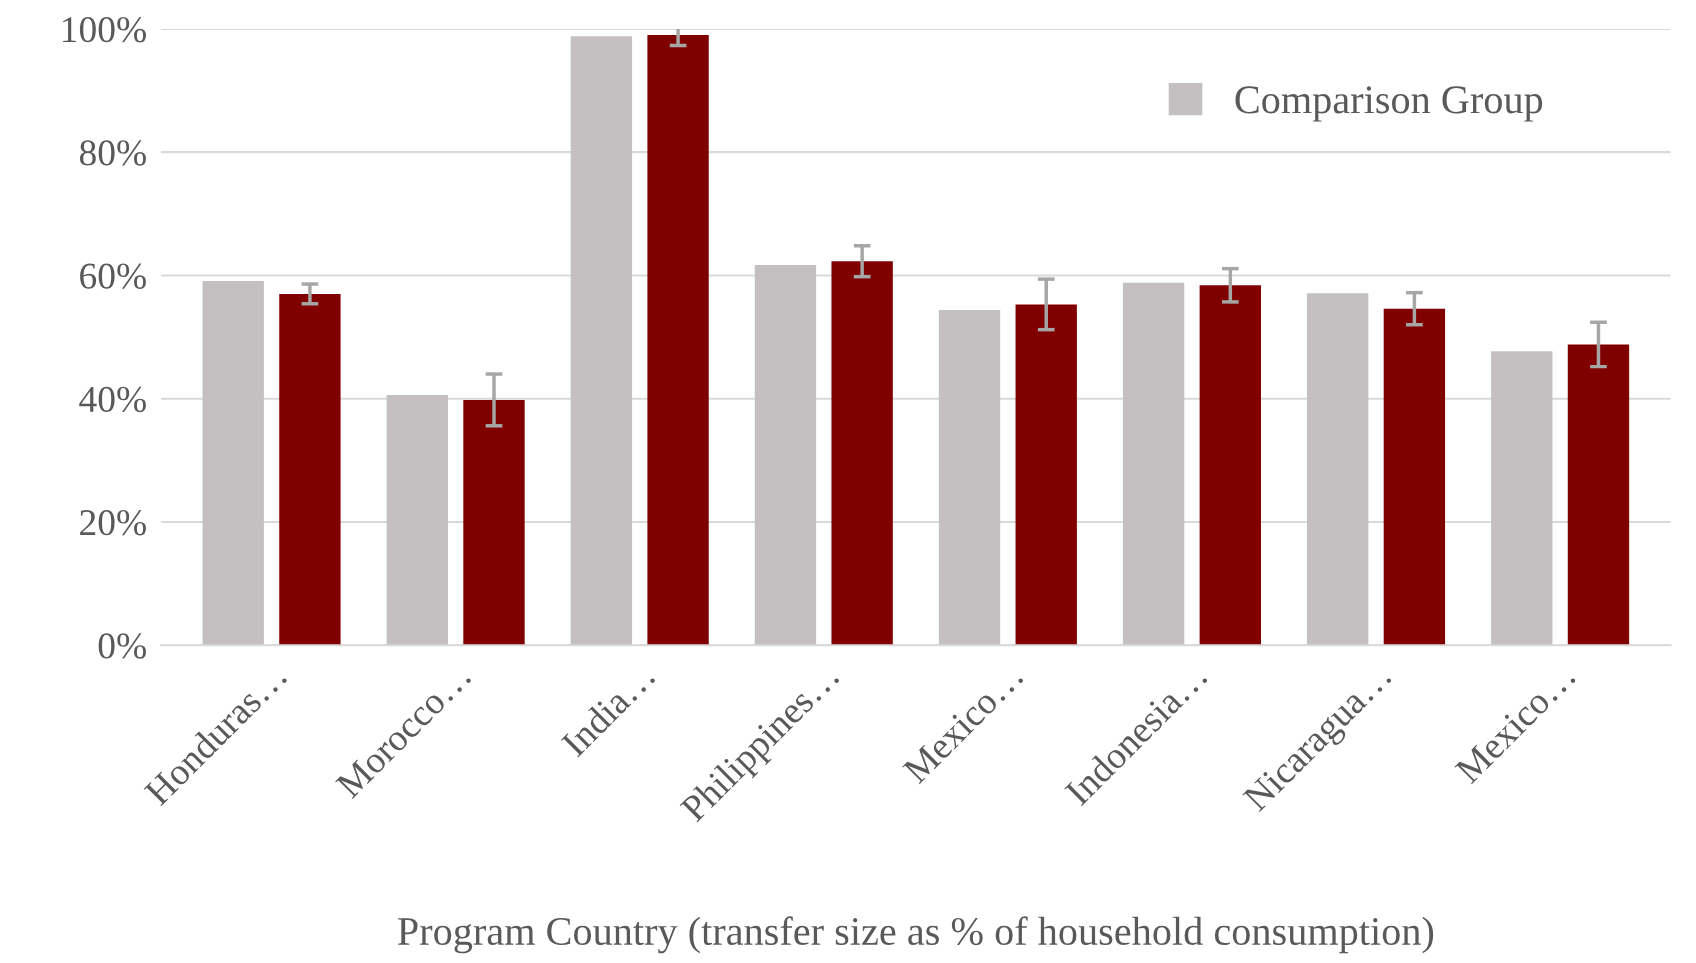  Describe the element at coordinates (112, 399) in the screenshot. I see `y-tick-label: 40%` at that location.